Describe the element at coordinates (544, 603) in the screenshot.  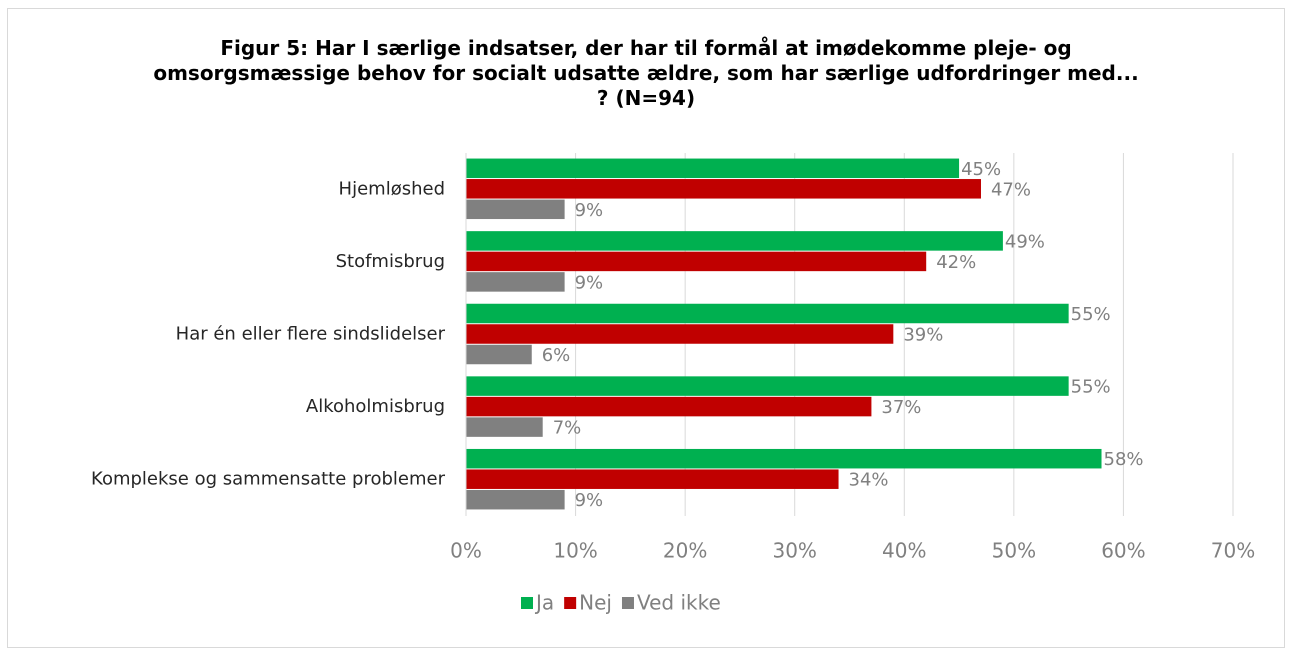
I see `legend-label: Ja` at that location.